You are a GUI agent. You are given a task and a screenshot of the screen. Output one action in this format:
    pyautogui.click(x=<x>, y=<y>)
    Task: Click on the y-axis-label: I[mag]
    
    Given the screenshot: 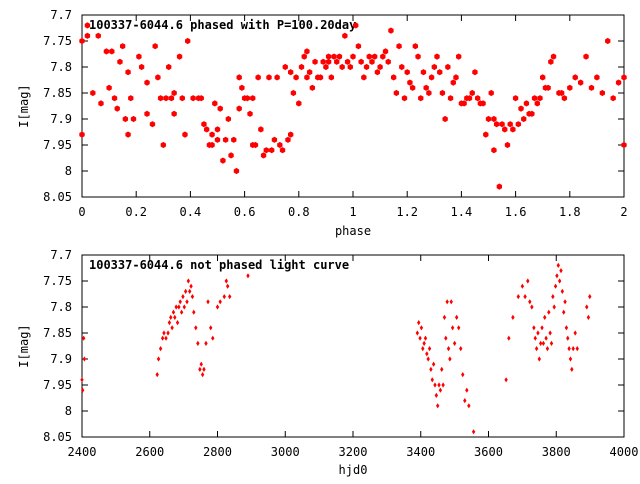 What is the action you would take?
    pyautogui.click(x=24, y=105)
    